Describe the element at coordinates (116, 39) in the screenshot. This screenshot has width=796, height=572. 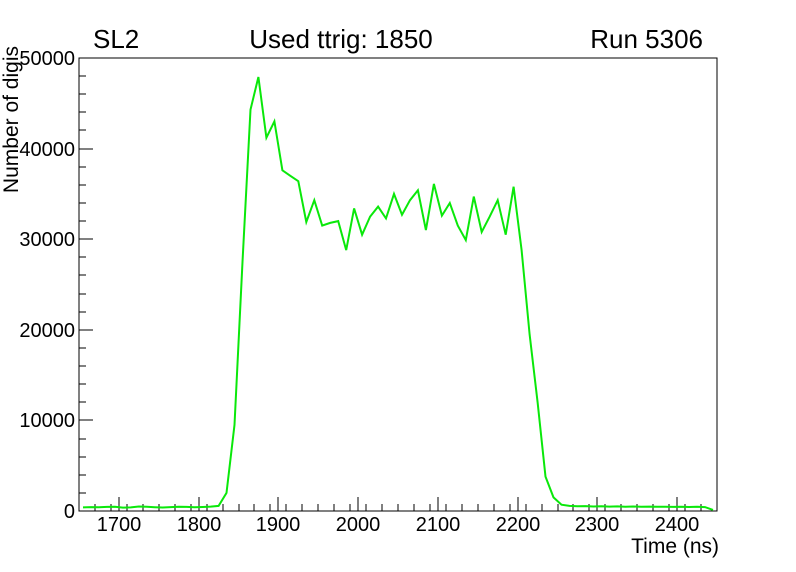
I see `top-left-label: SL2` at that location.